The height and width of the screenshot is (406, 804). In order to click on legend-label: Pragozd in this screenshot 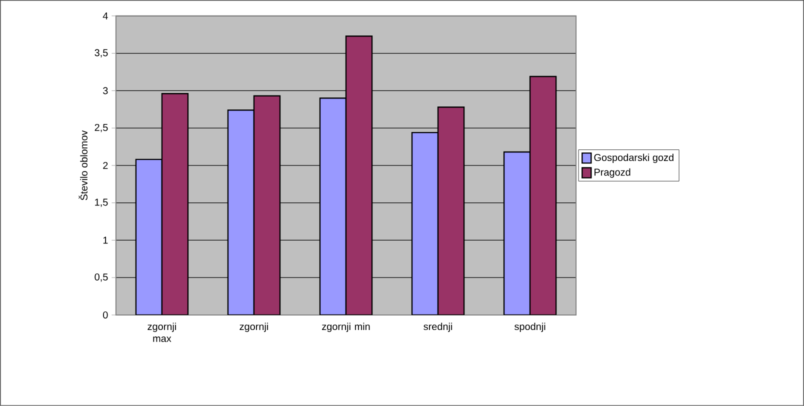, I will do `click(612, 173)`.